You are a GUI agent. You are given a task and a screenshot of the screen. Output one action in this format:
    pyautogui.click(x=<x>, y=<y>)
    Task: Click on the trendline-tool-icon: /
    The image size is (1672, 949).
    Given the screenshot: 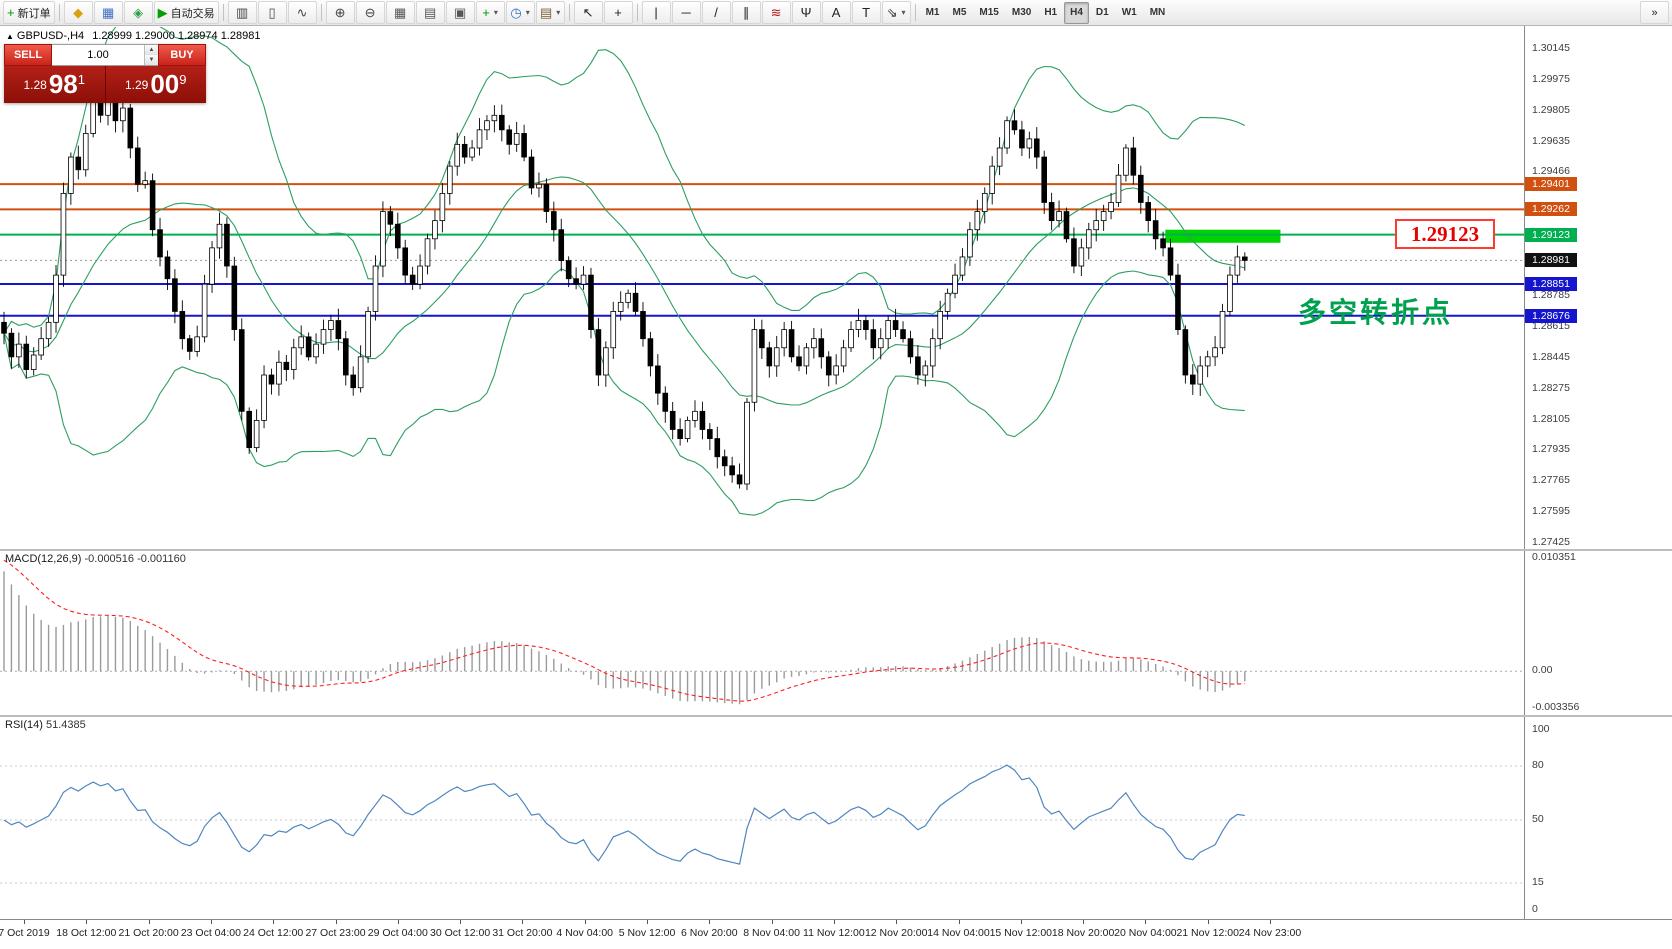 What is the action you would take?
    pyautogui.click(x=716, y=12)
    